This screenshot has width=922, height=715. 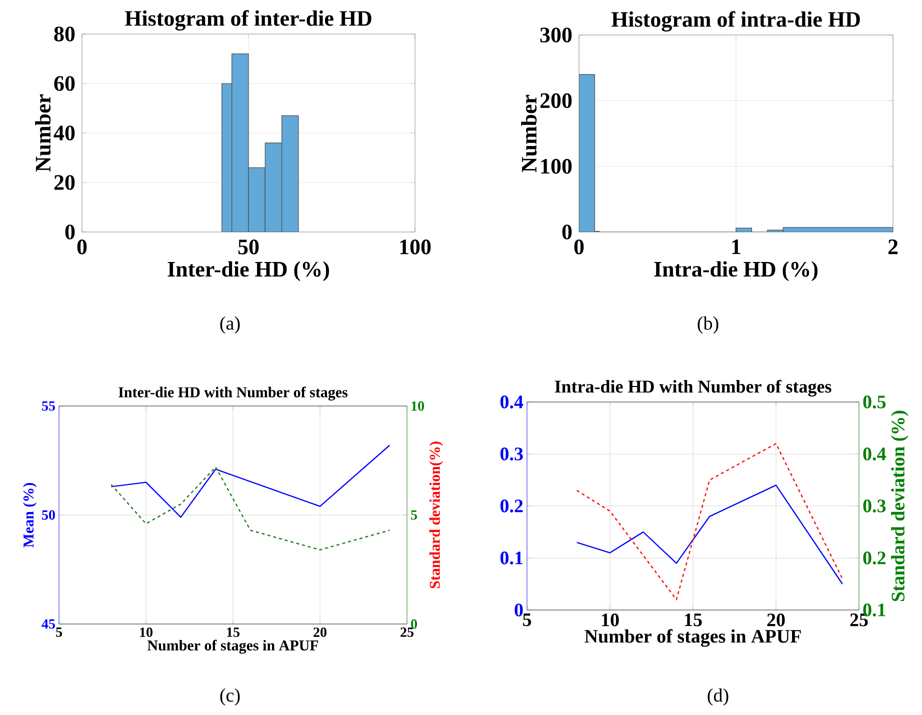 I want to click on y2-tick-label: 0.5, so click(x=874, y=402).